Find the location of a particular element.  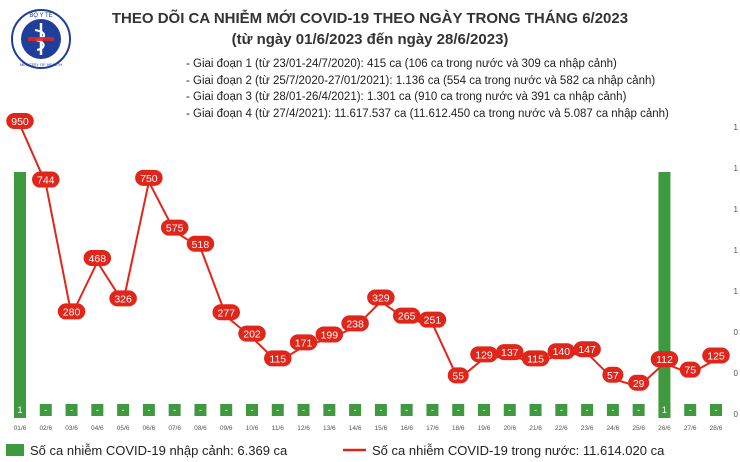

line-data-label: 750 is located at coordinates (149, 179).